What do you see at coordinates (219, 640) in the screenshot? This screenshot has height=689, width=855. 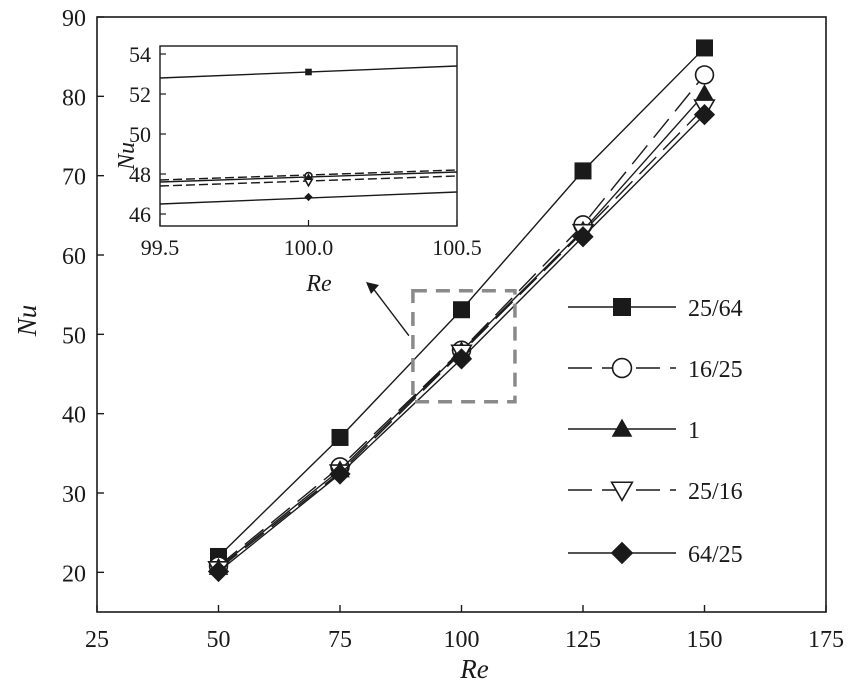 I see `x-tick-label: 50` at bounding box center [219, 640].